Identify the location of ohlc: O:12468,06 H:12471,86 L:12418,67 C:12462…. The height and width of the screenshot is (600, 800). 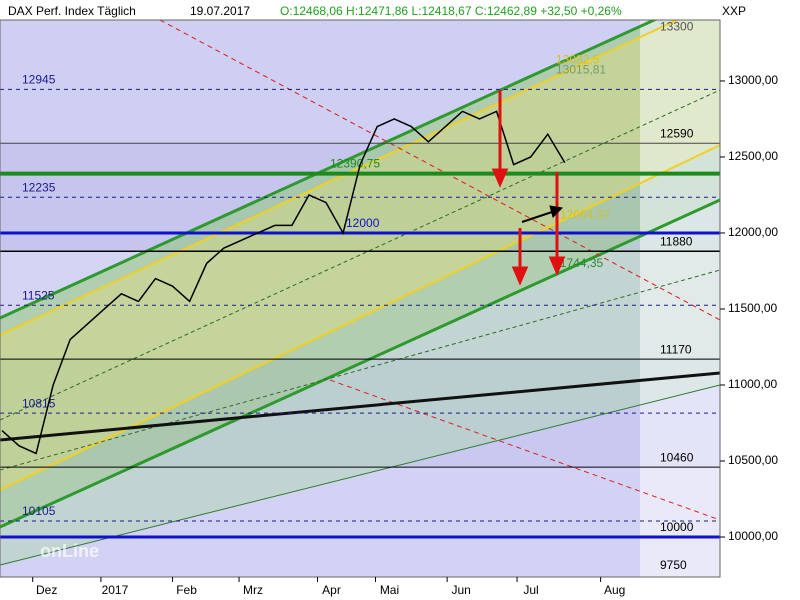
(451, 11).